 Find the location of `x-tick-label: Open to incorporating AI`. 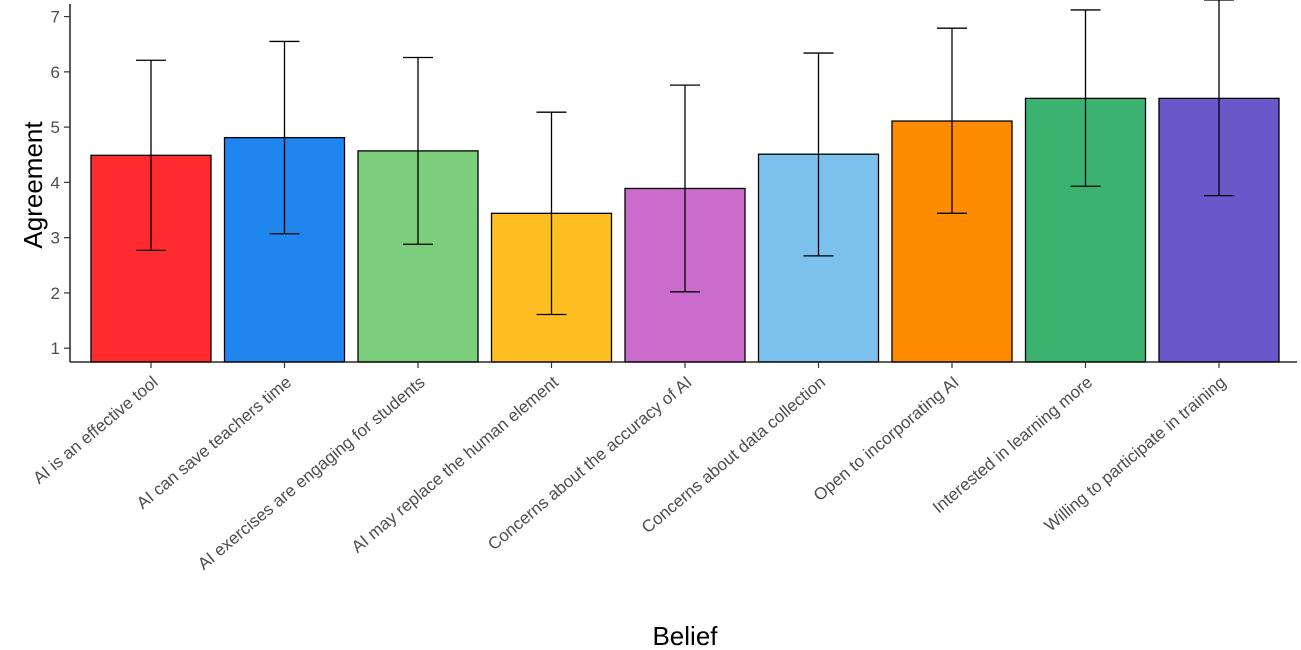

x-tick-label: Open to incorporating AI is located at coordinates (886, 439).